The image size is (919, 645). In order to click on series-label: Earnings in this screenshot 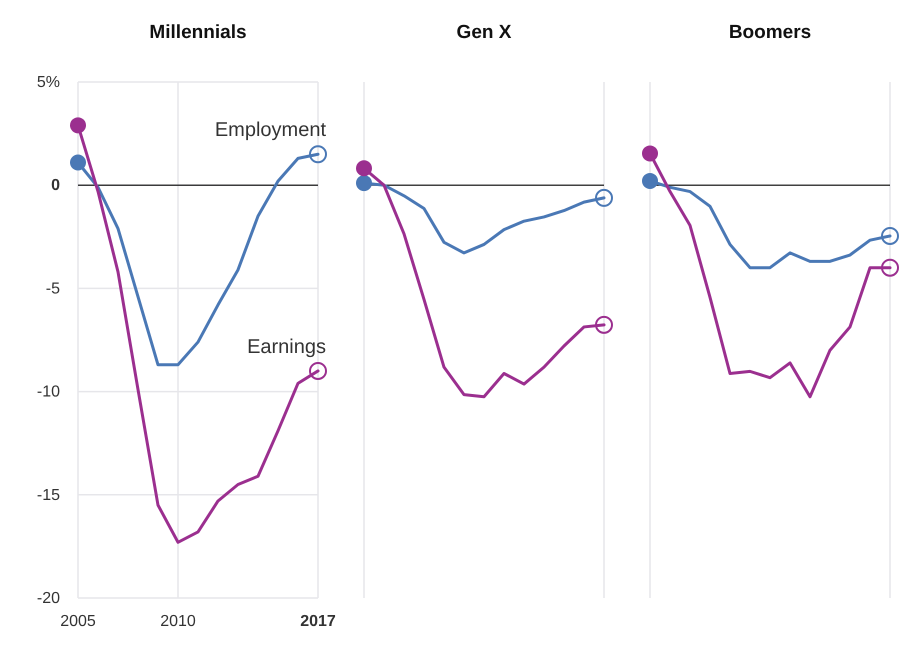, I will do `click(286, 347)`.